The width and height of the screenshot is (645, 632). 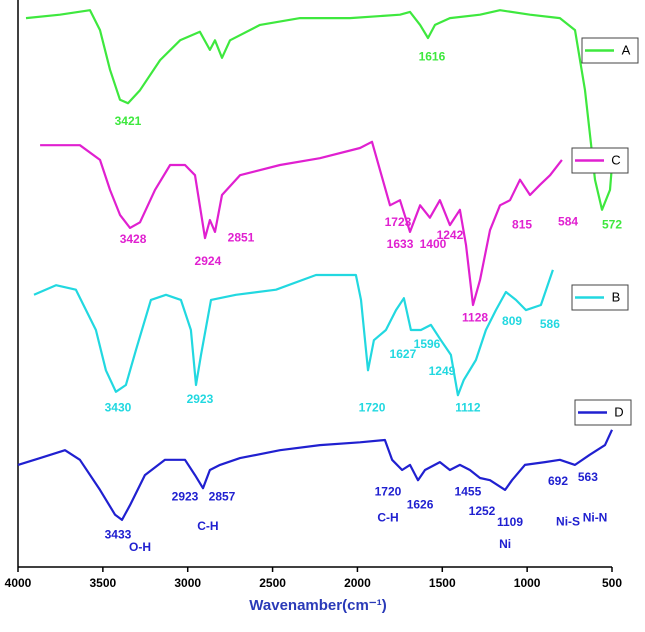 I want to click on x-tick-label: 1500, so click(x=442, y=583).